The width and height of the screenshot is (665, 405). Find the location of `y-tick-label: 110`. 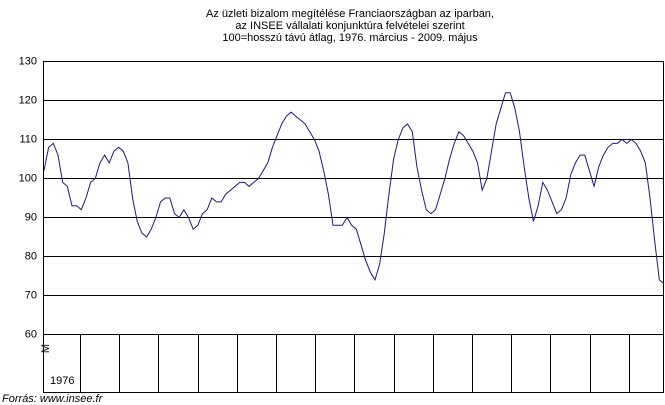

y-tick-label: 110 is located at coordinates (28, 139).